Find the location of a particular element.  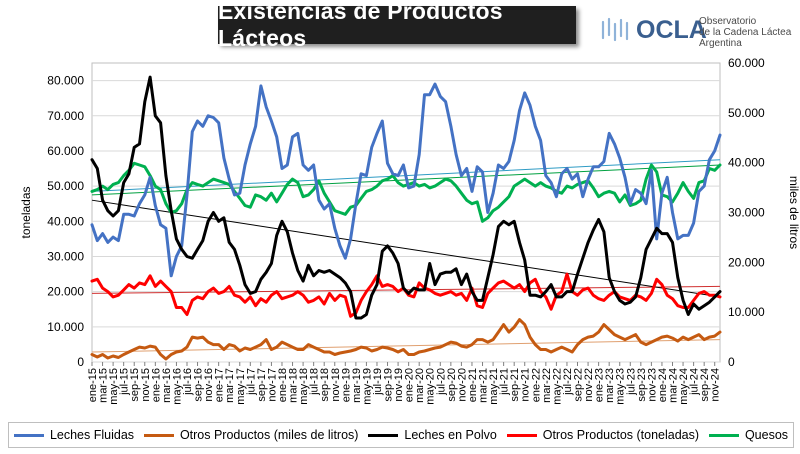

x-tick-label: ene-22 is located at coordinates (536, 385).